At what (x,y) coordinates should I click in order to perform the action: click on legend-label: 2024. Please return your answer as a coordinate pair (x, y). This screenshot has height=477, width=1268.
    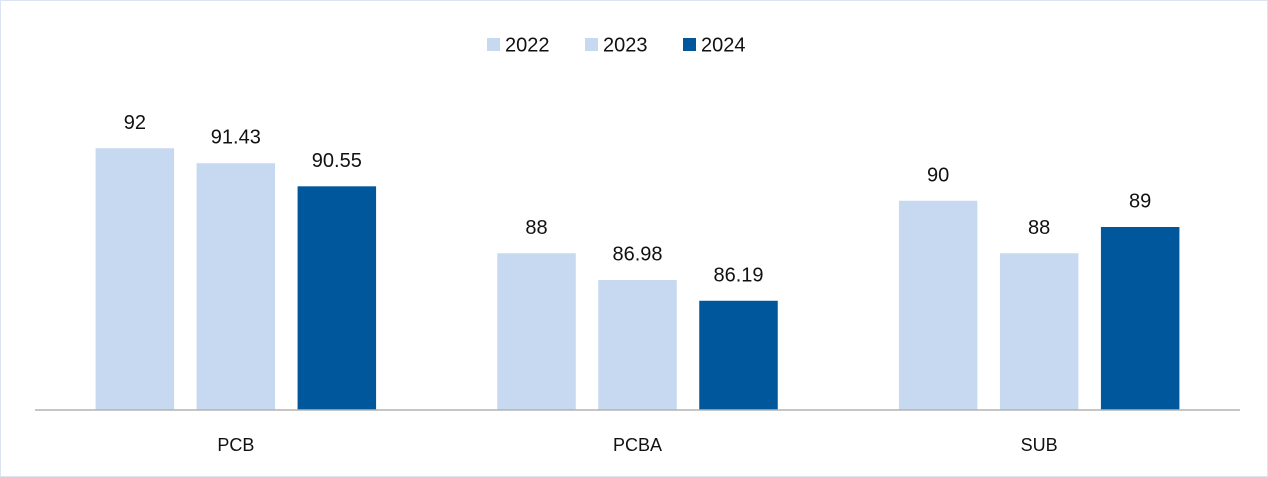
    Looking at the image, I should click on (723, 45).